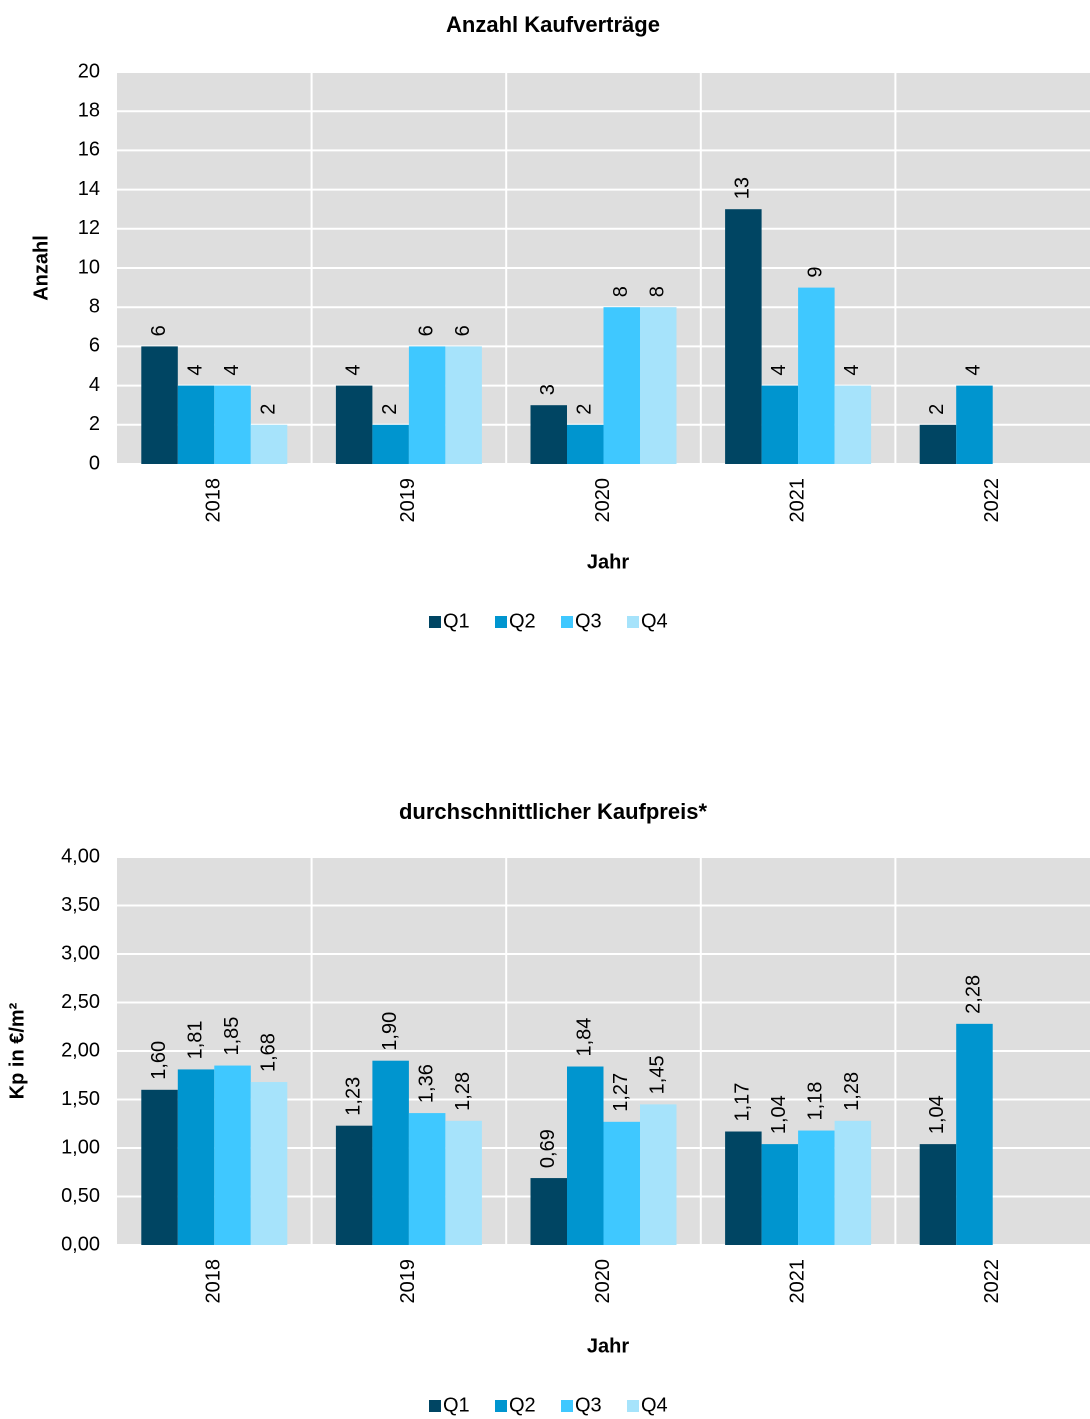 The image size is (1090, 1419). What do you see at coordinates (80, 1196) in the screenshot?
I see `y-tick-label: 0,50` at bounding box center [80, 1196].